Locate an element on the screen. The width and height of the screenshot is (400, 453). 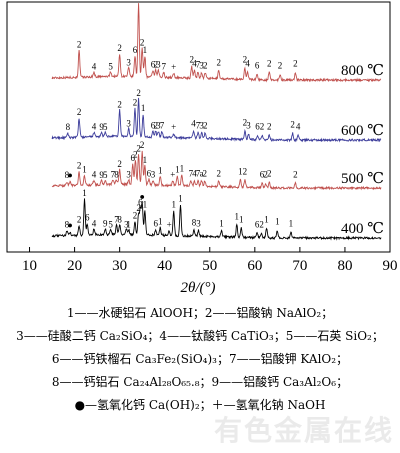
series-label: 600 ℃ is located at coordinates (362, 131).